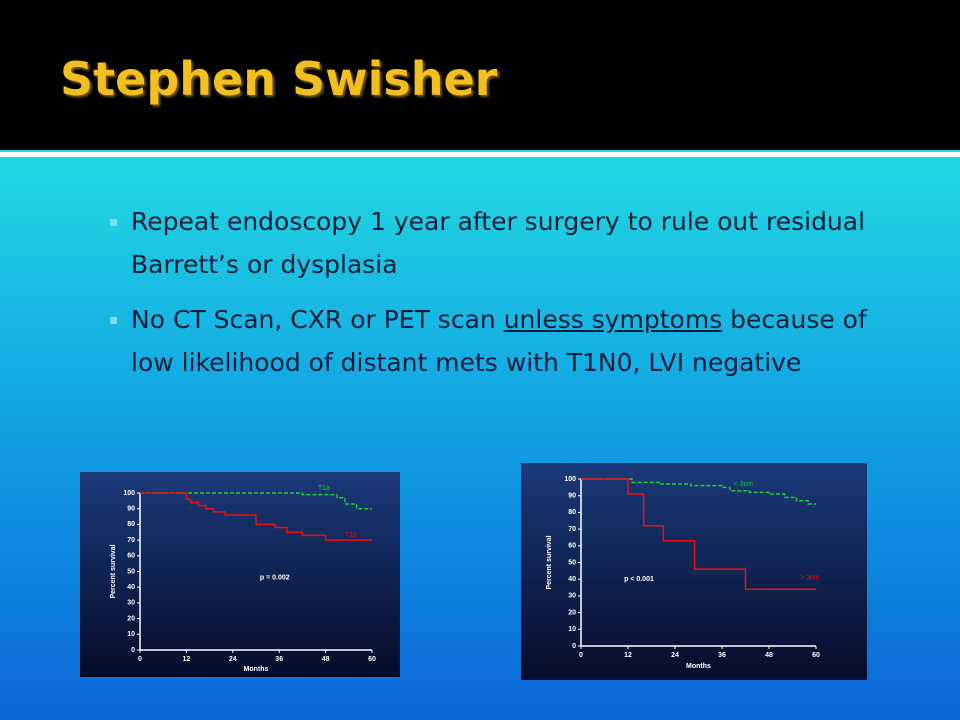 This screenshot has width=960, height=720. I want to click on slide-title: Stephen Swisher, so click(279, 79).